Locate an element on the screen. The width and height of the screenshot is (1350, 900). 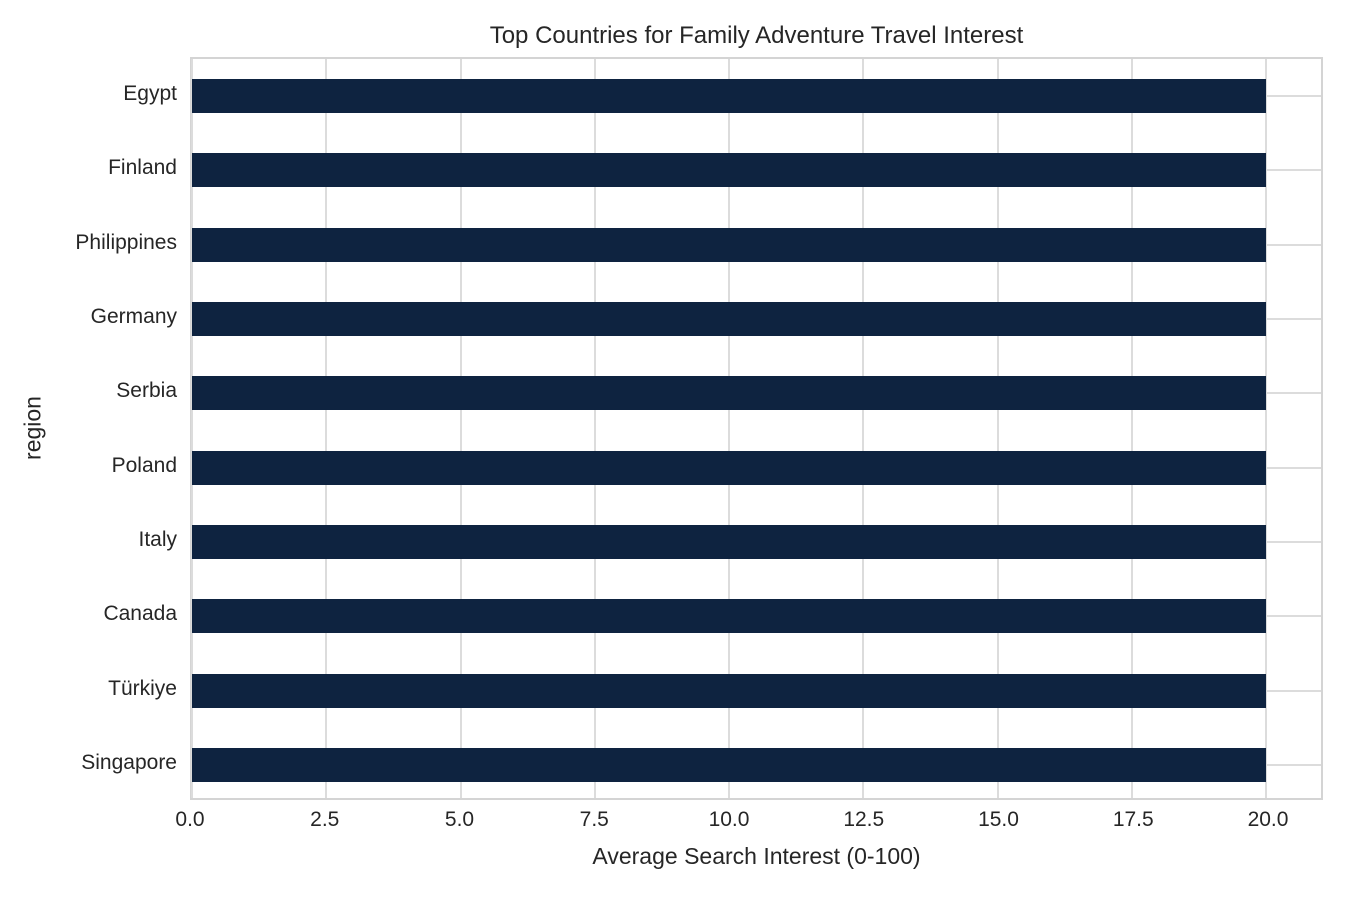
bar-egypt is located at coordinates (729, 96).